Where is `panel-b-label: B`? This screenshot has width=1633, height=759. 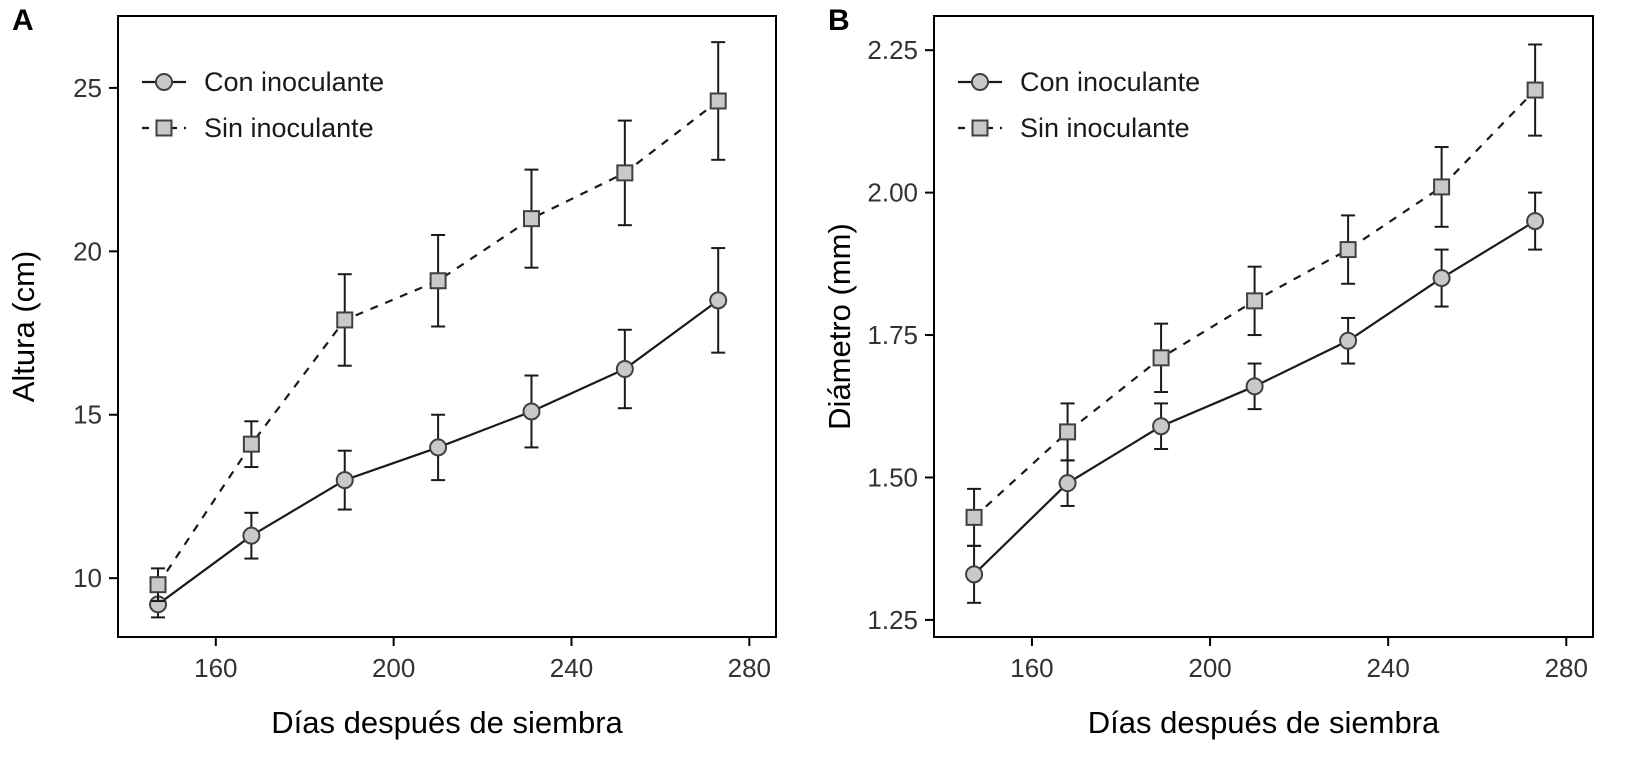 panel-b-label: B is located at coordinates (839, 20).